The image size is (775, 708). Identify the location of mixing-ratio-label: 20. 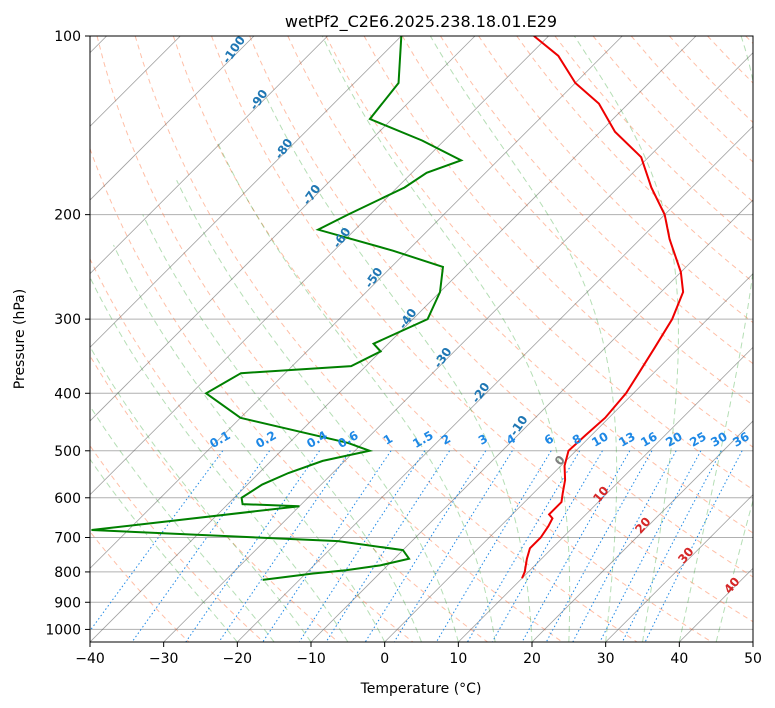
(673, 439).